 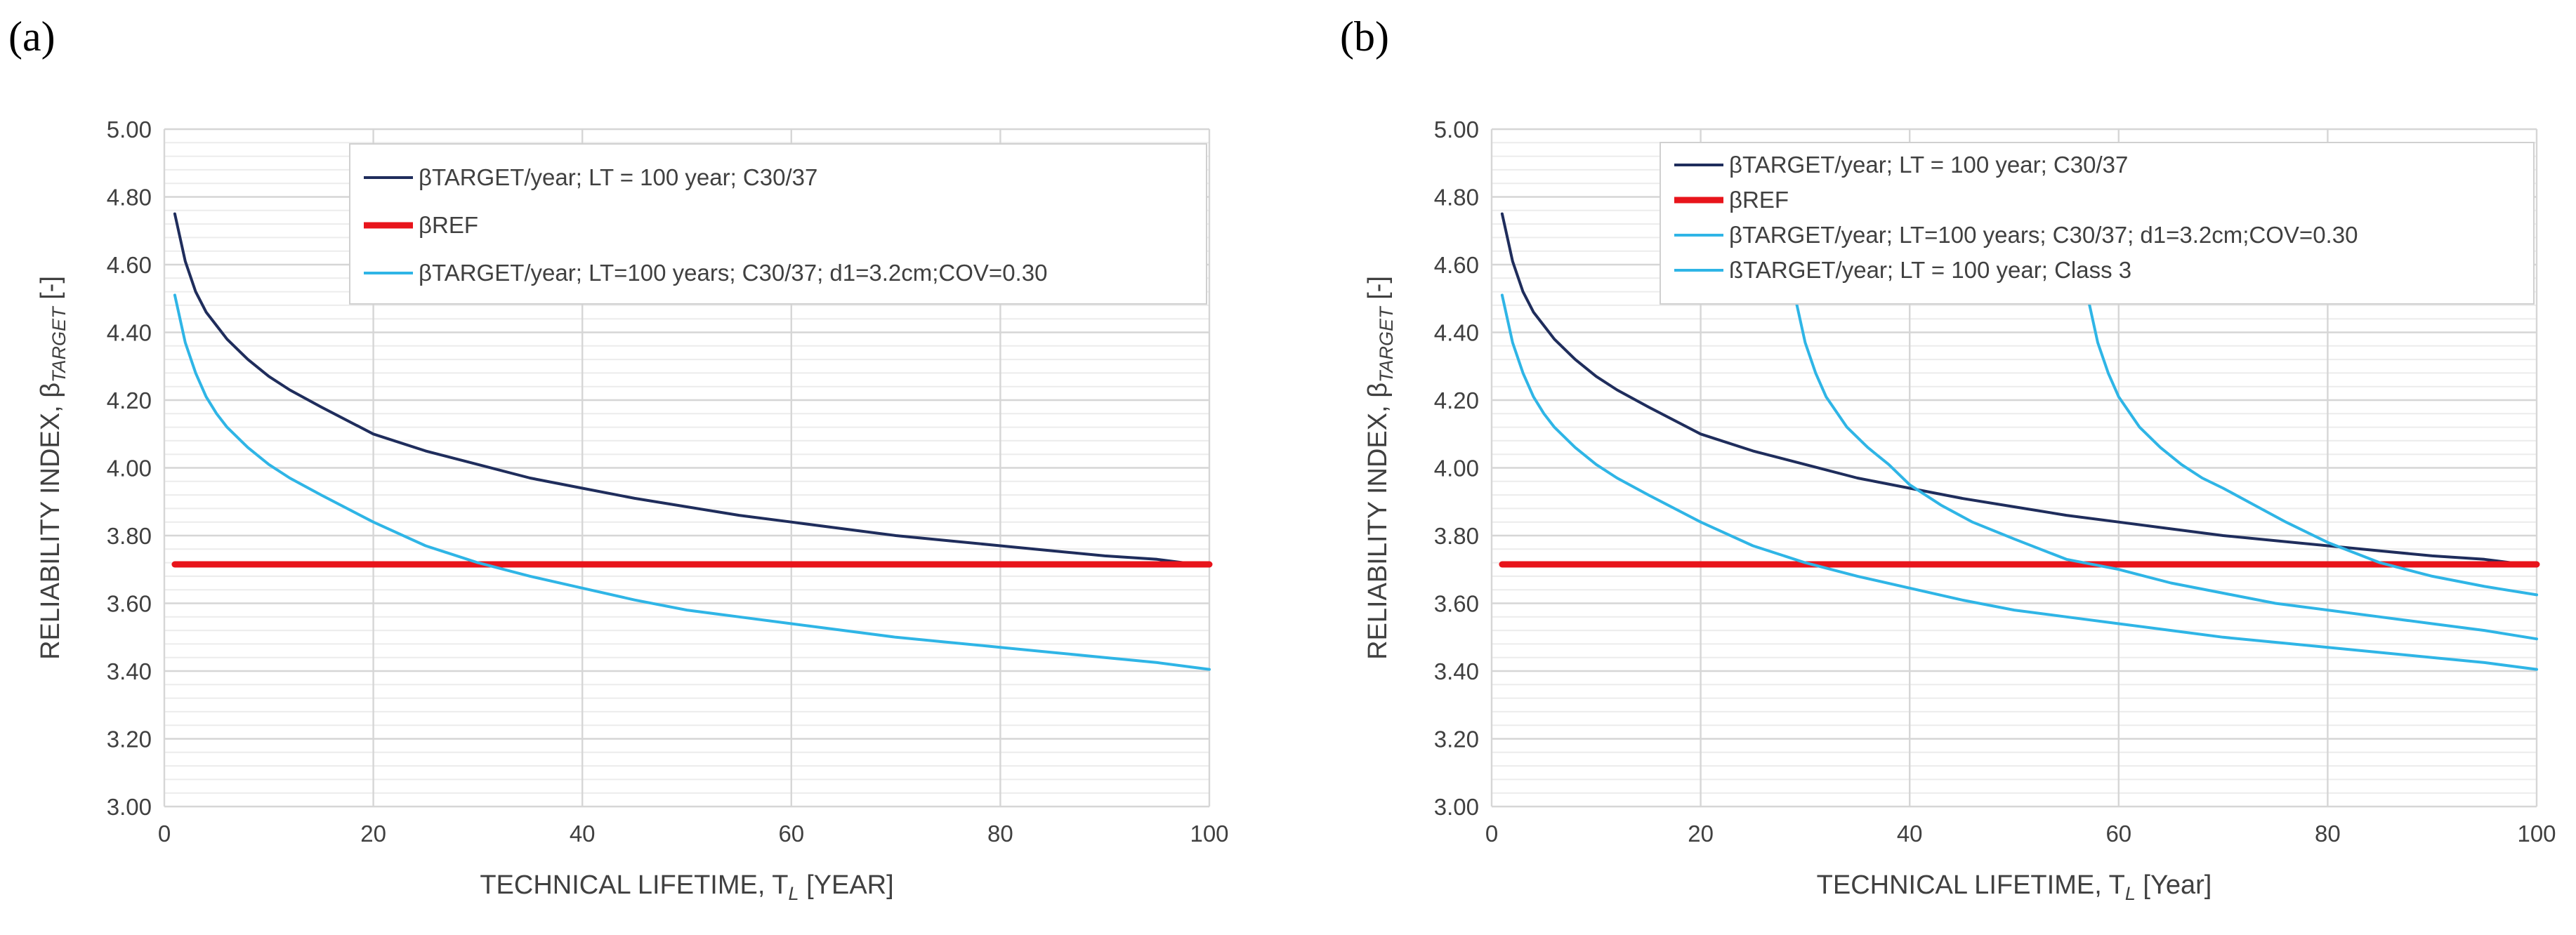 I want to click on x-axis-title: TECHNICAL LIFETIME, TL [Year], so click(x=2015, y=887).